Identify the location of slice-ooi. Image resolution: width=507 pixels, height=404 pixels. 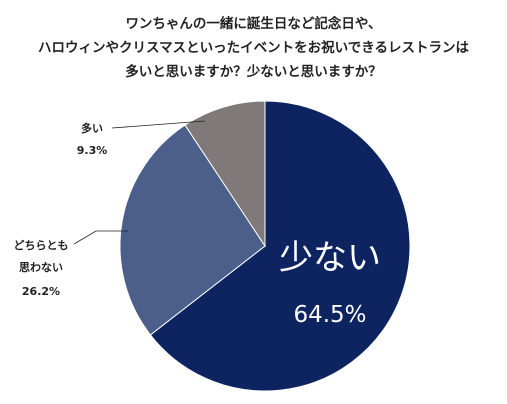
(225, 174).